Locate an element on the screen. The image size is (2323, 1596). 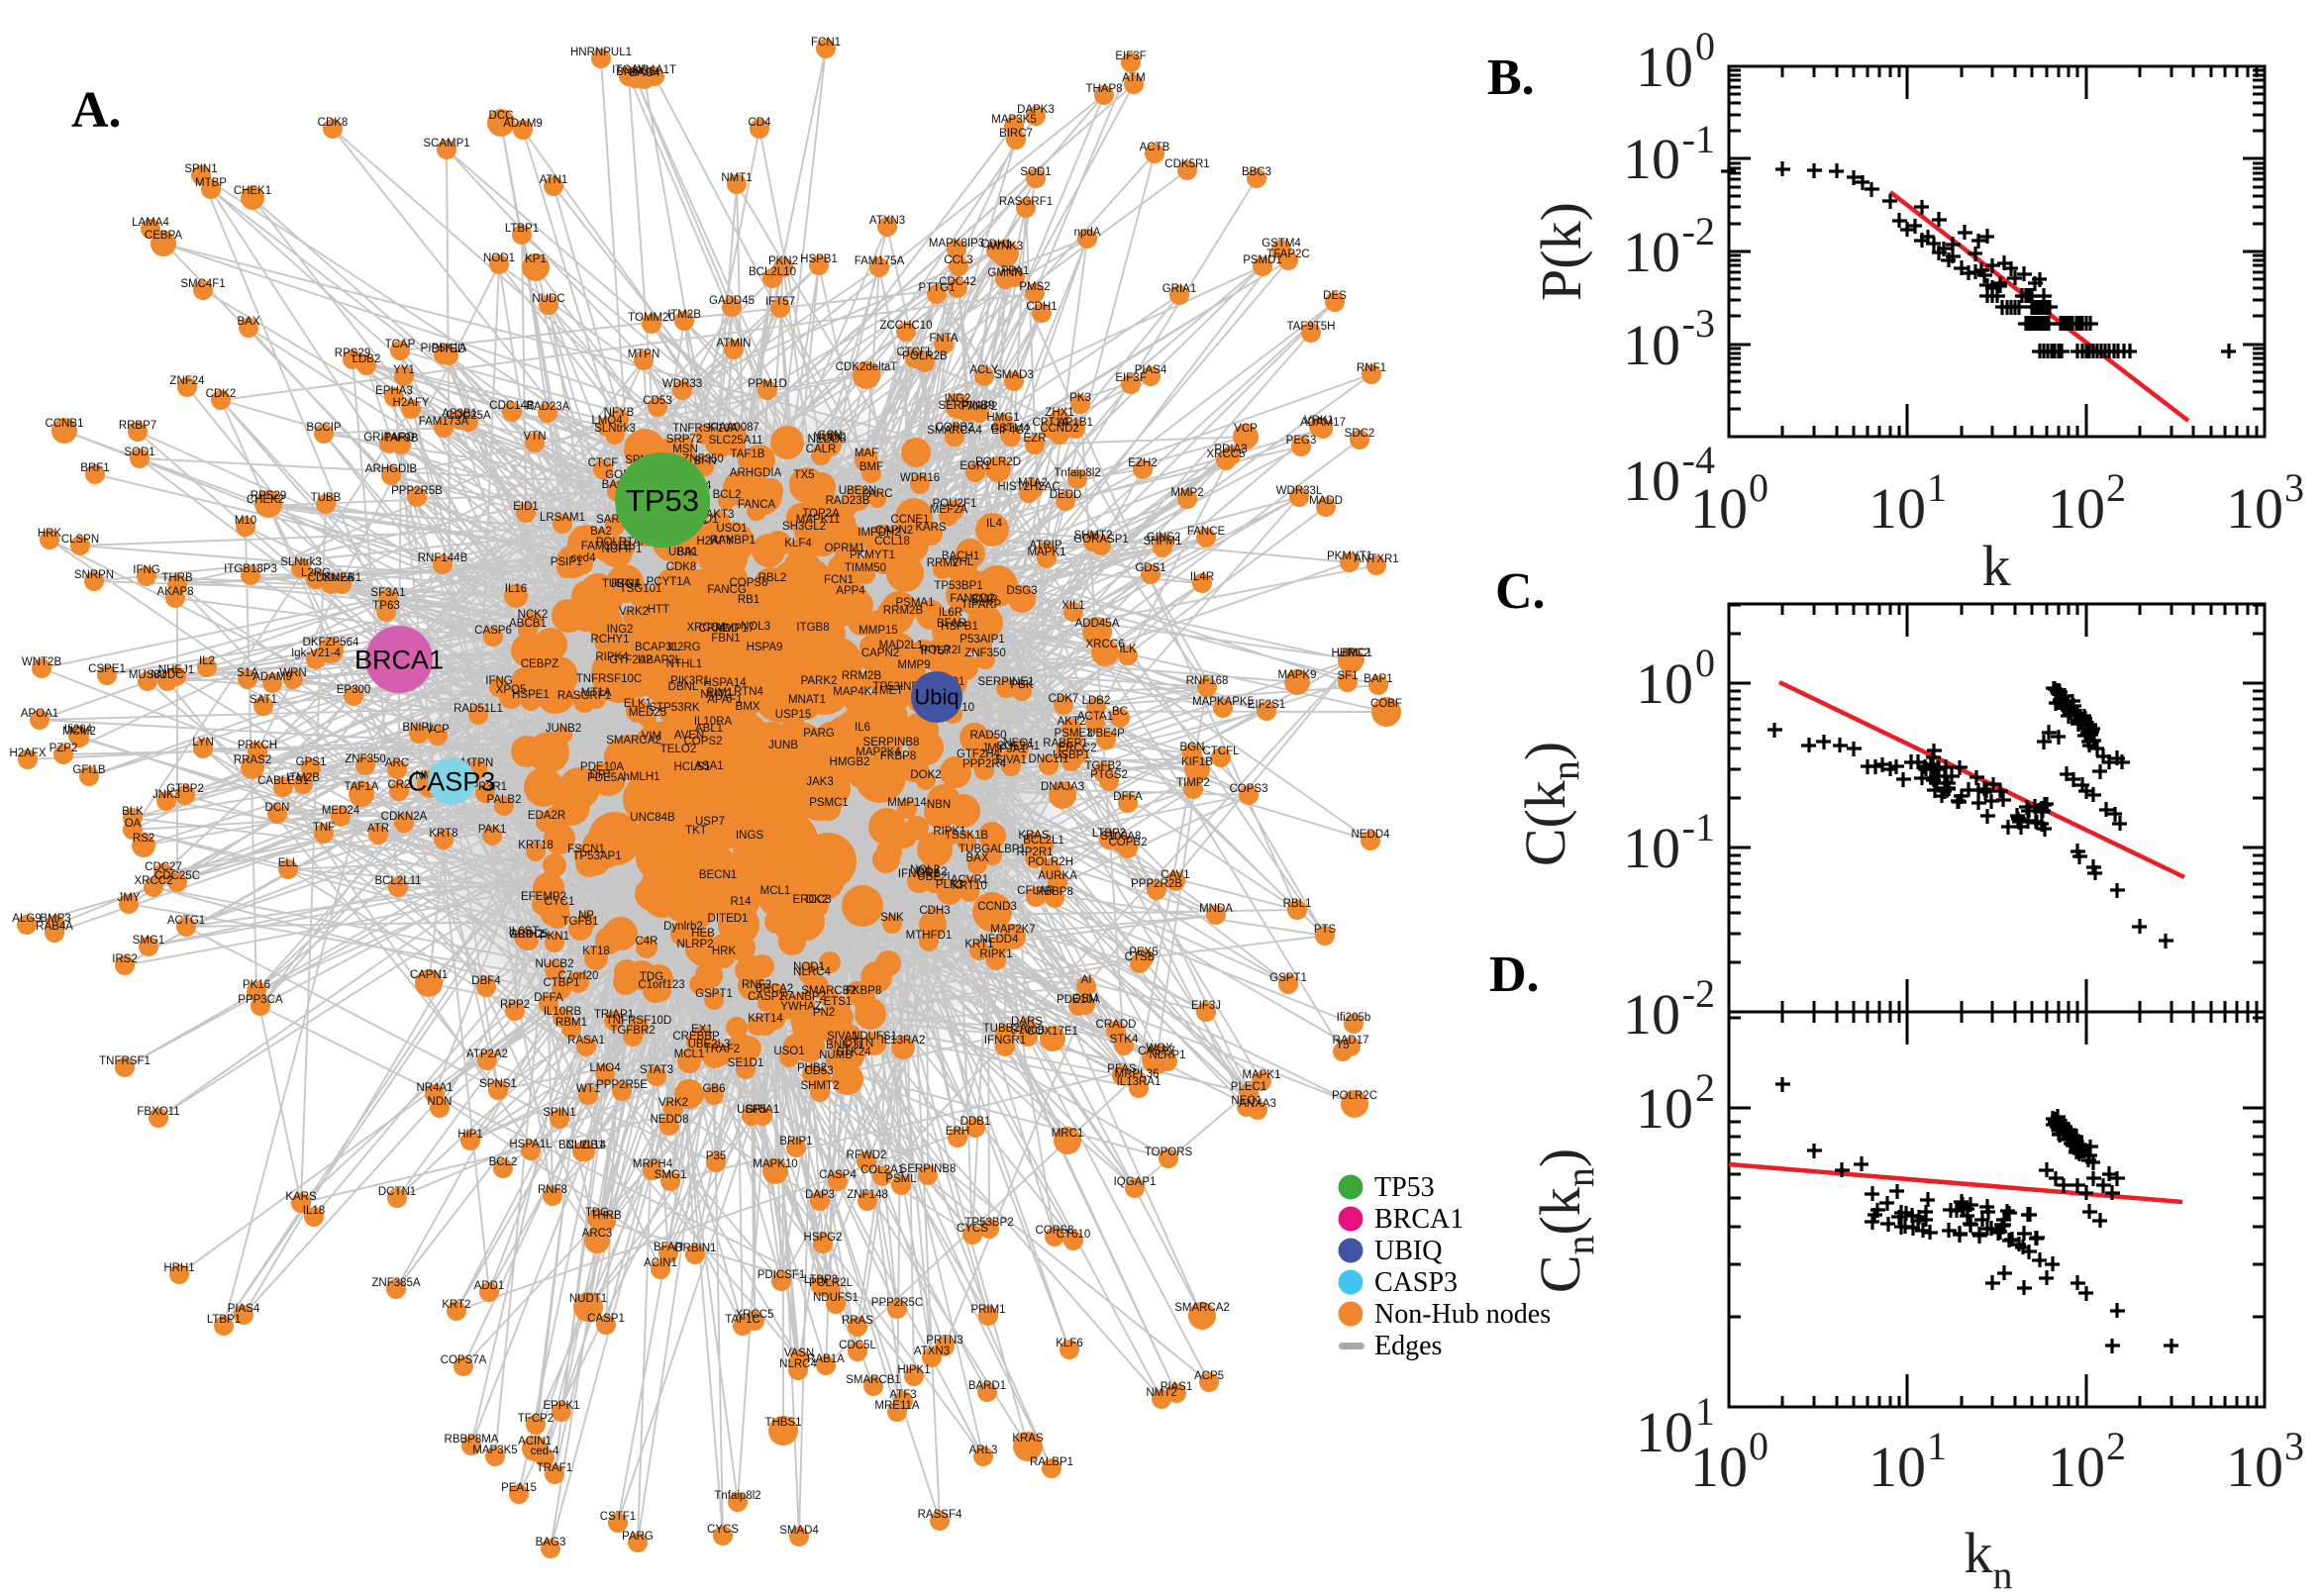
svg-text: ITGB8 is located at coordinates (812, 628).